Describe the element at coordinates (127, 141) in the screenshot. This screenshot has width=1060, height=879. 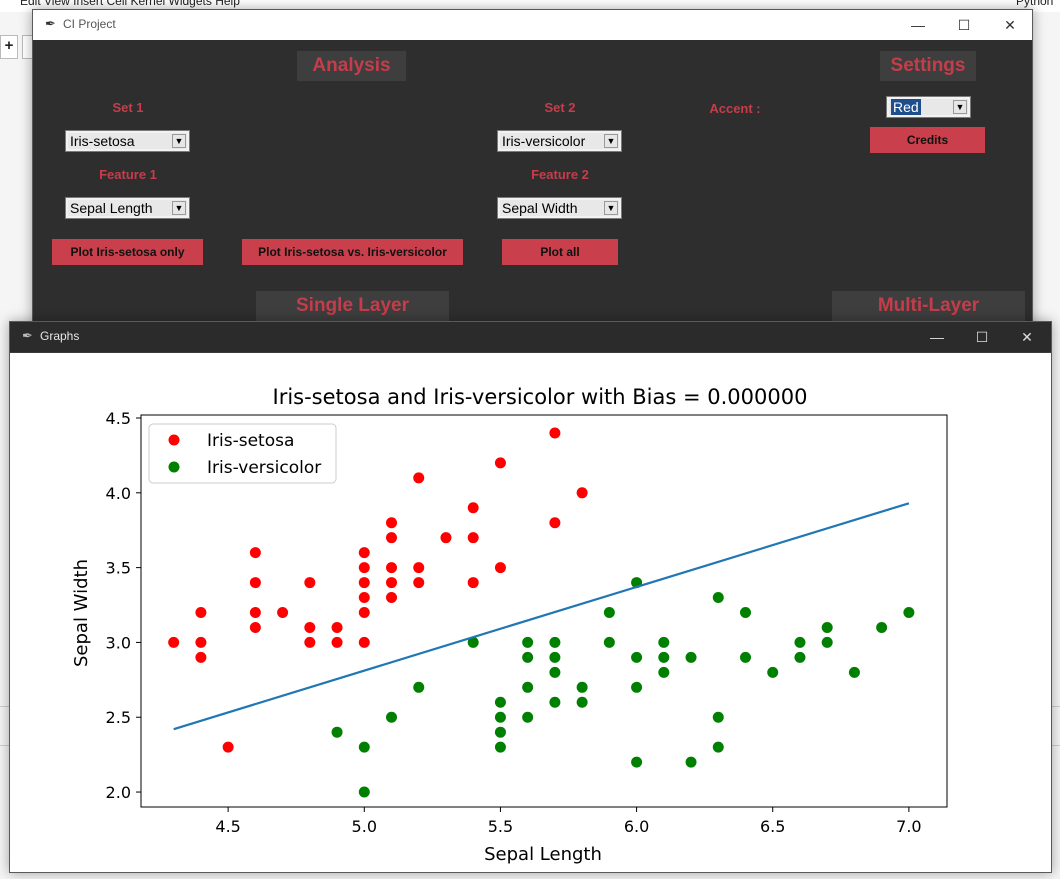
I see `set1-dropdown: Iris-setosa ▼` at that location.